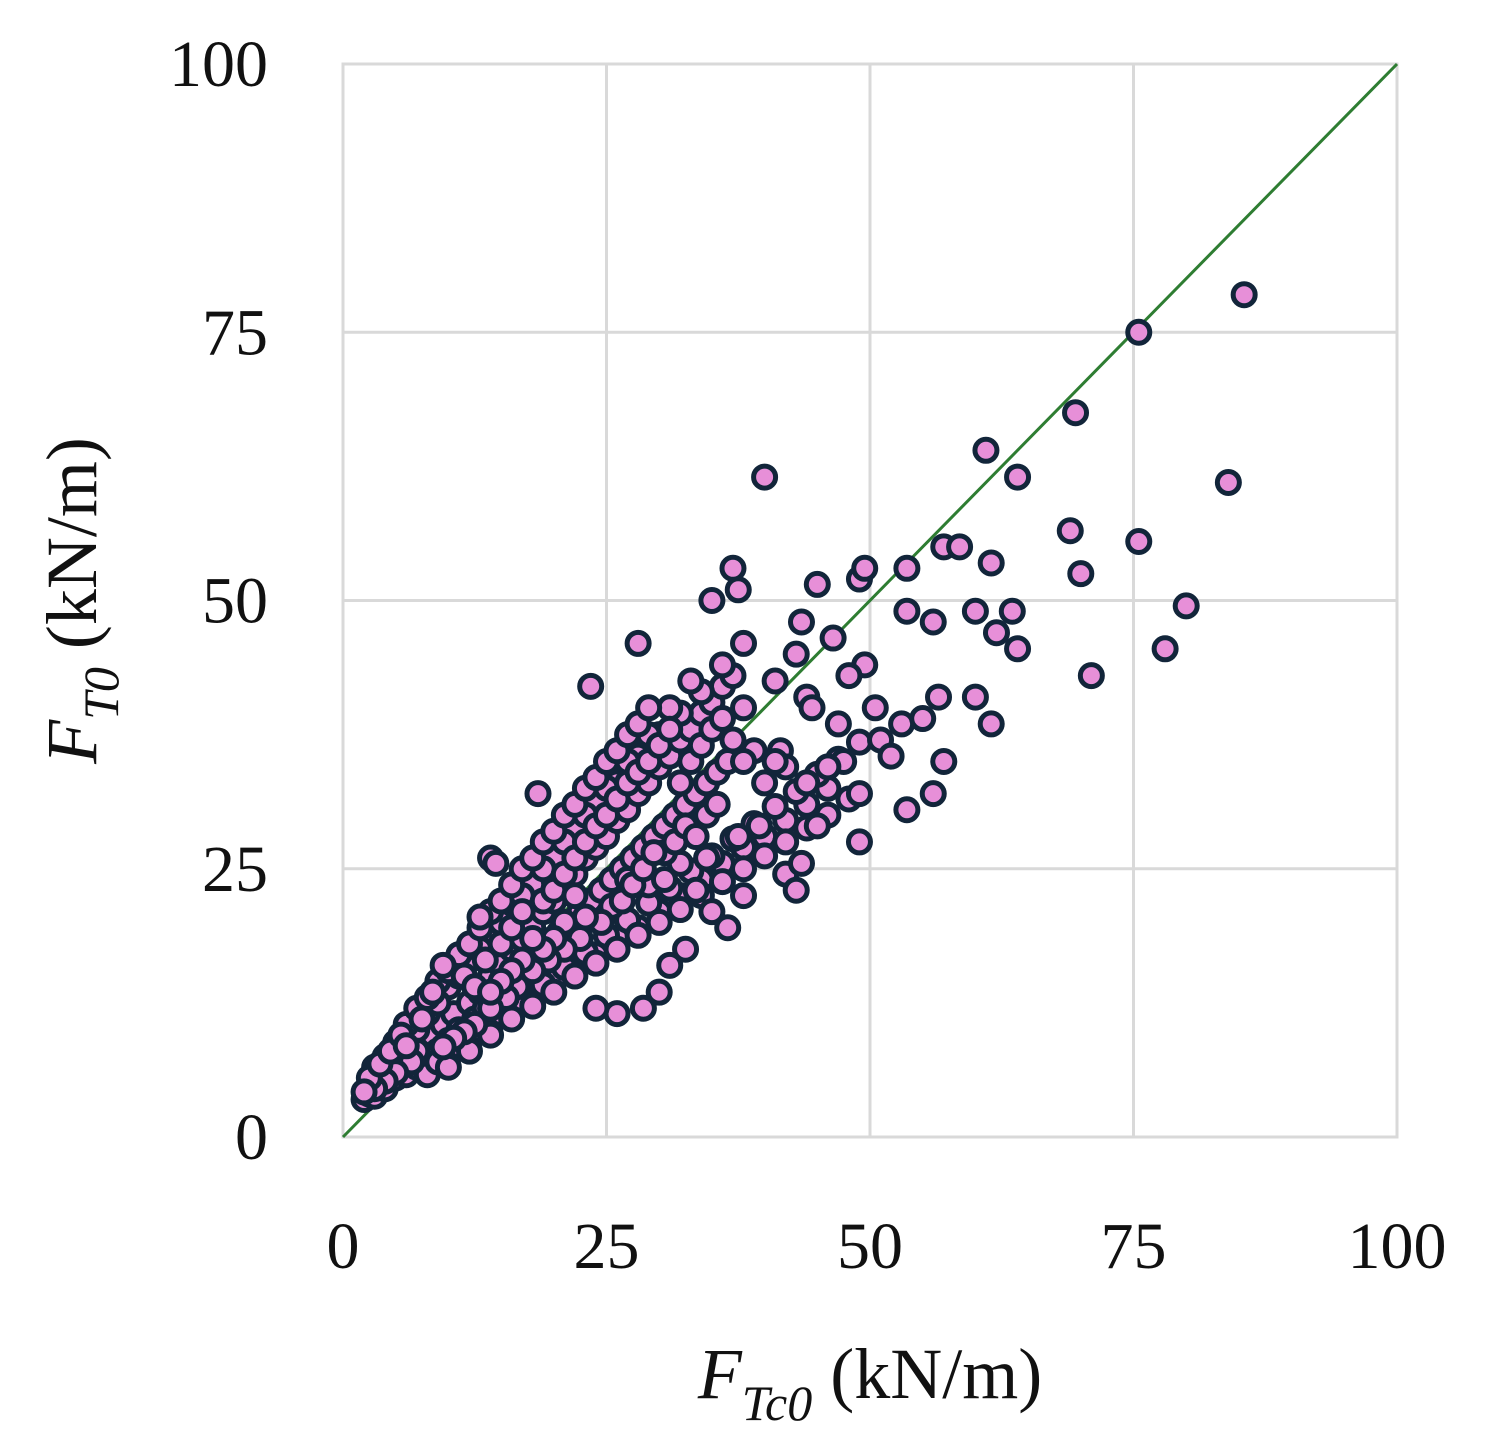 The width and height of the screenshot is (1495, 1443). Describe the element at coordinates (720, 1374) in the screenshot. I see `x-axis-label-symbol: F` at that location.